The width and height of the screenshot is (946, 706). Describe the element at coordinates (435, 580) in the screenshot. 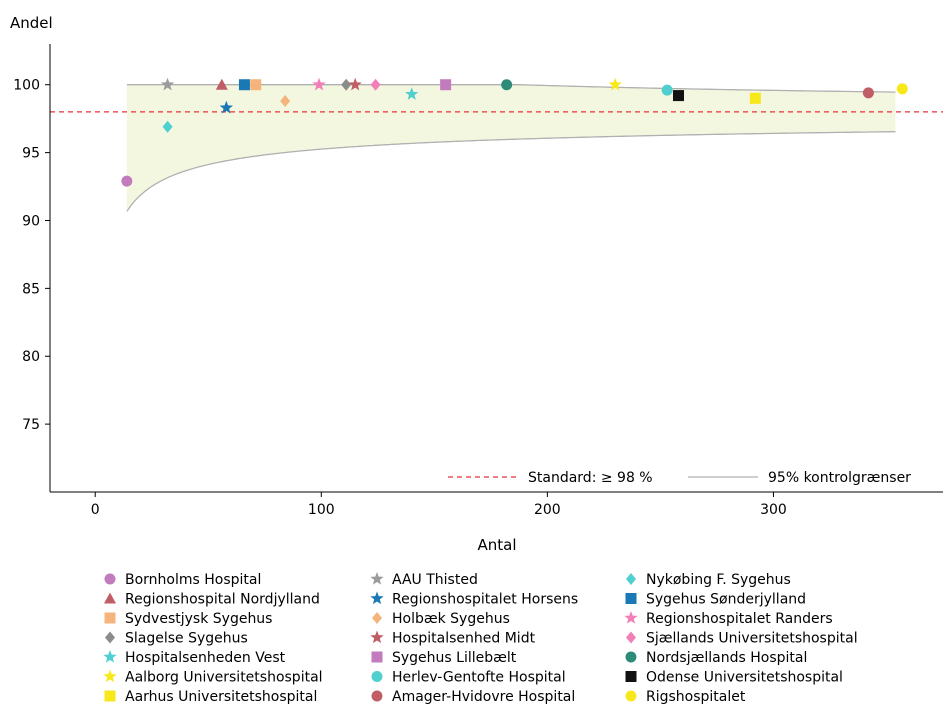

I see `legend-label-aau-thisted: AAU Thisted` at that location.